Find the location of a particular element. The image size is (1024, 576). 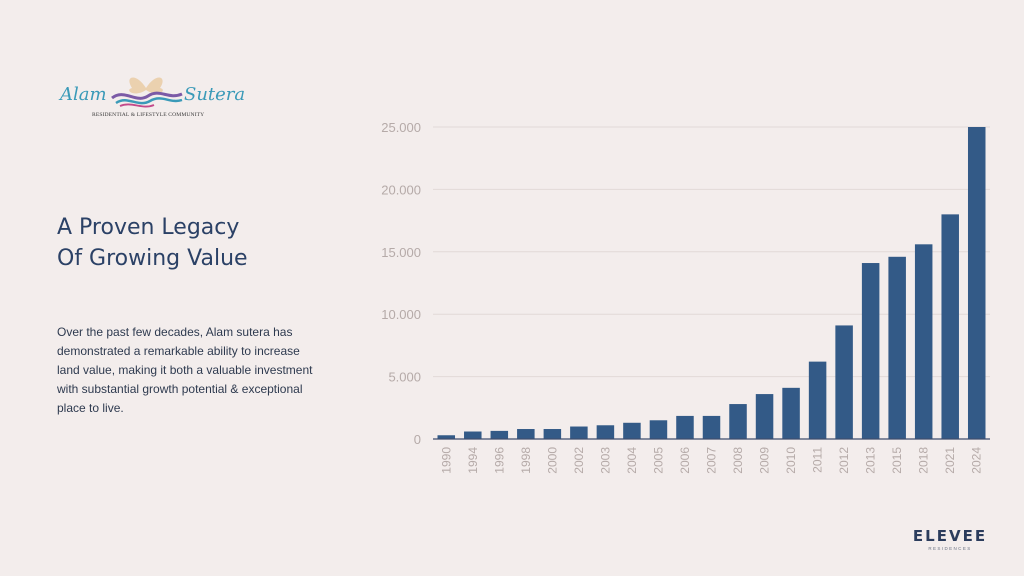

title-line-2: Of Growing Value is located at coordinates (152, 258).